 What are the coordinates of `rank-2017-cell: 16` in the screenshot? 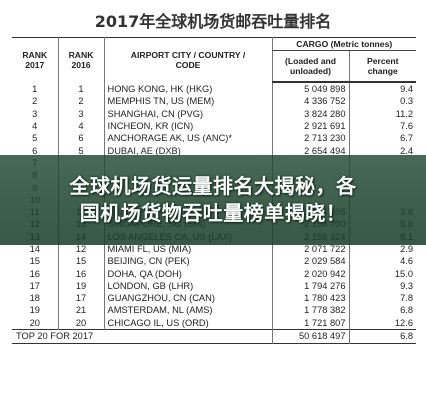 It's located at (34, 273).